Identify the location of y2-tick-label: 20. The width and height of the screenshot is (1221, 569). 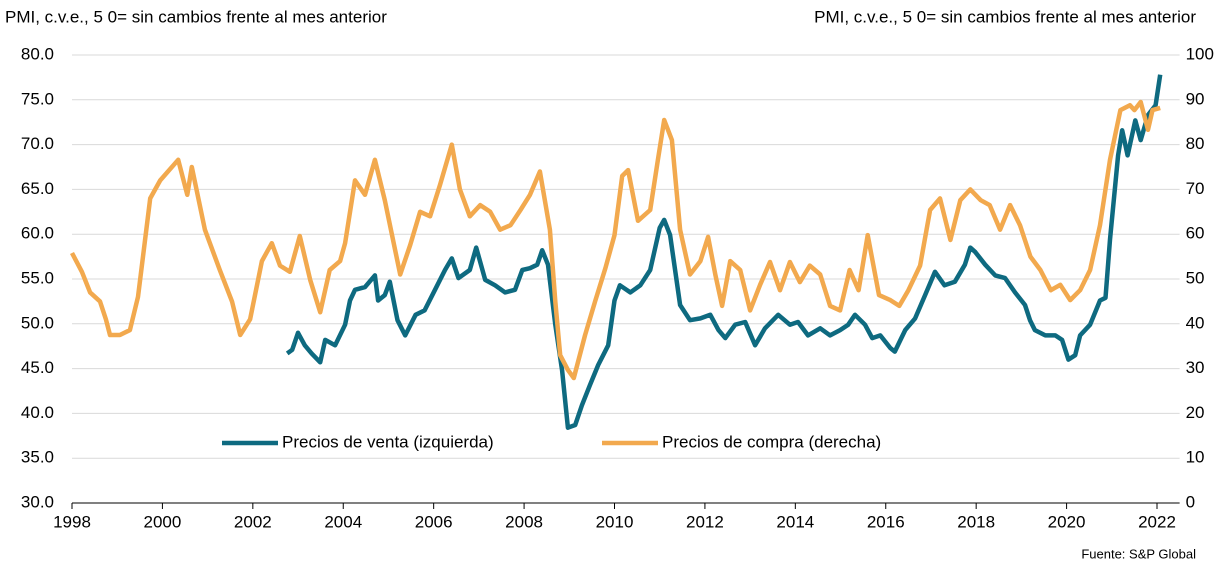
(1195, 412).